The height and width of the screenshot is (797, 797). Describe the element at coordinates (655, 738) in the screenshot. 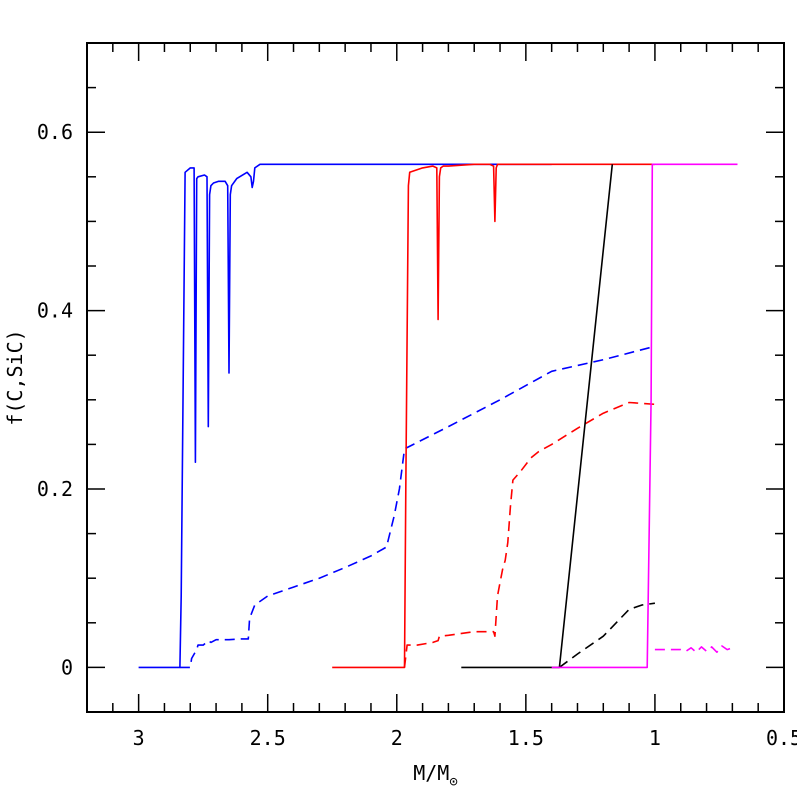

I see `x-tick-label: 1` at that location.